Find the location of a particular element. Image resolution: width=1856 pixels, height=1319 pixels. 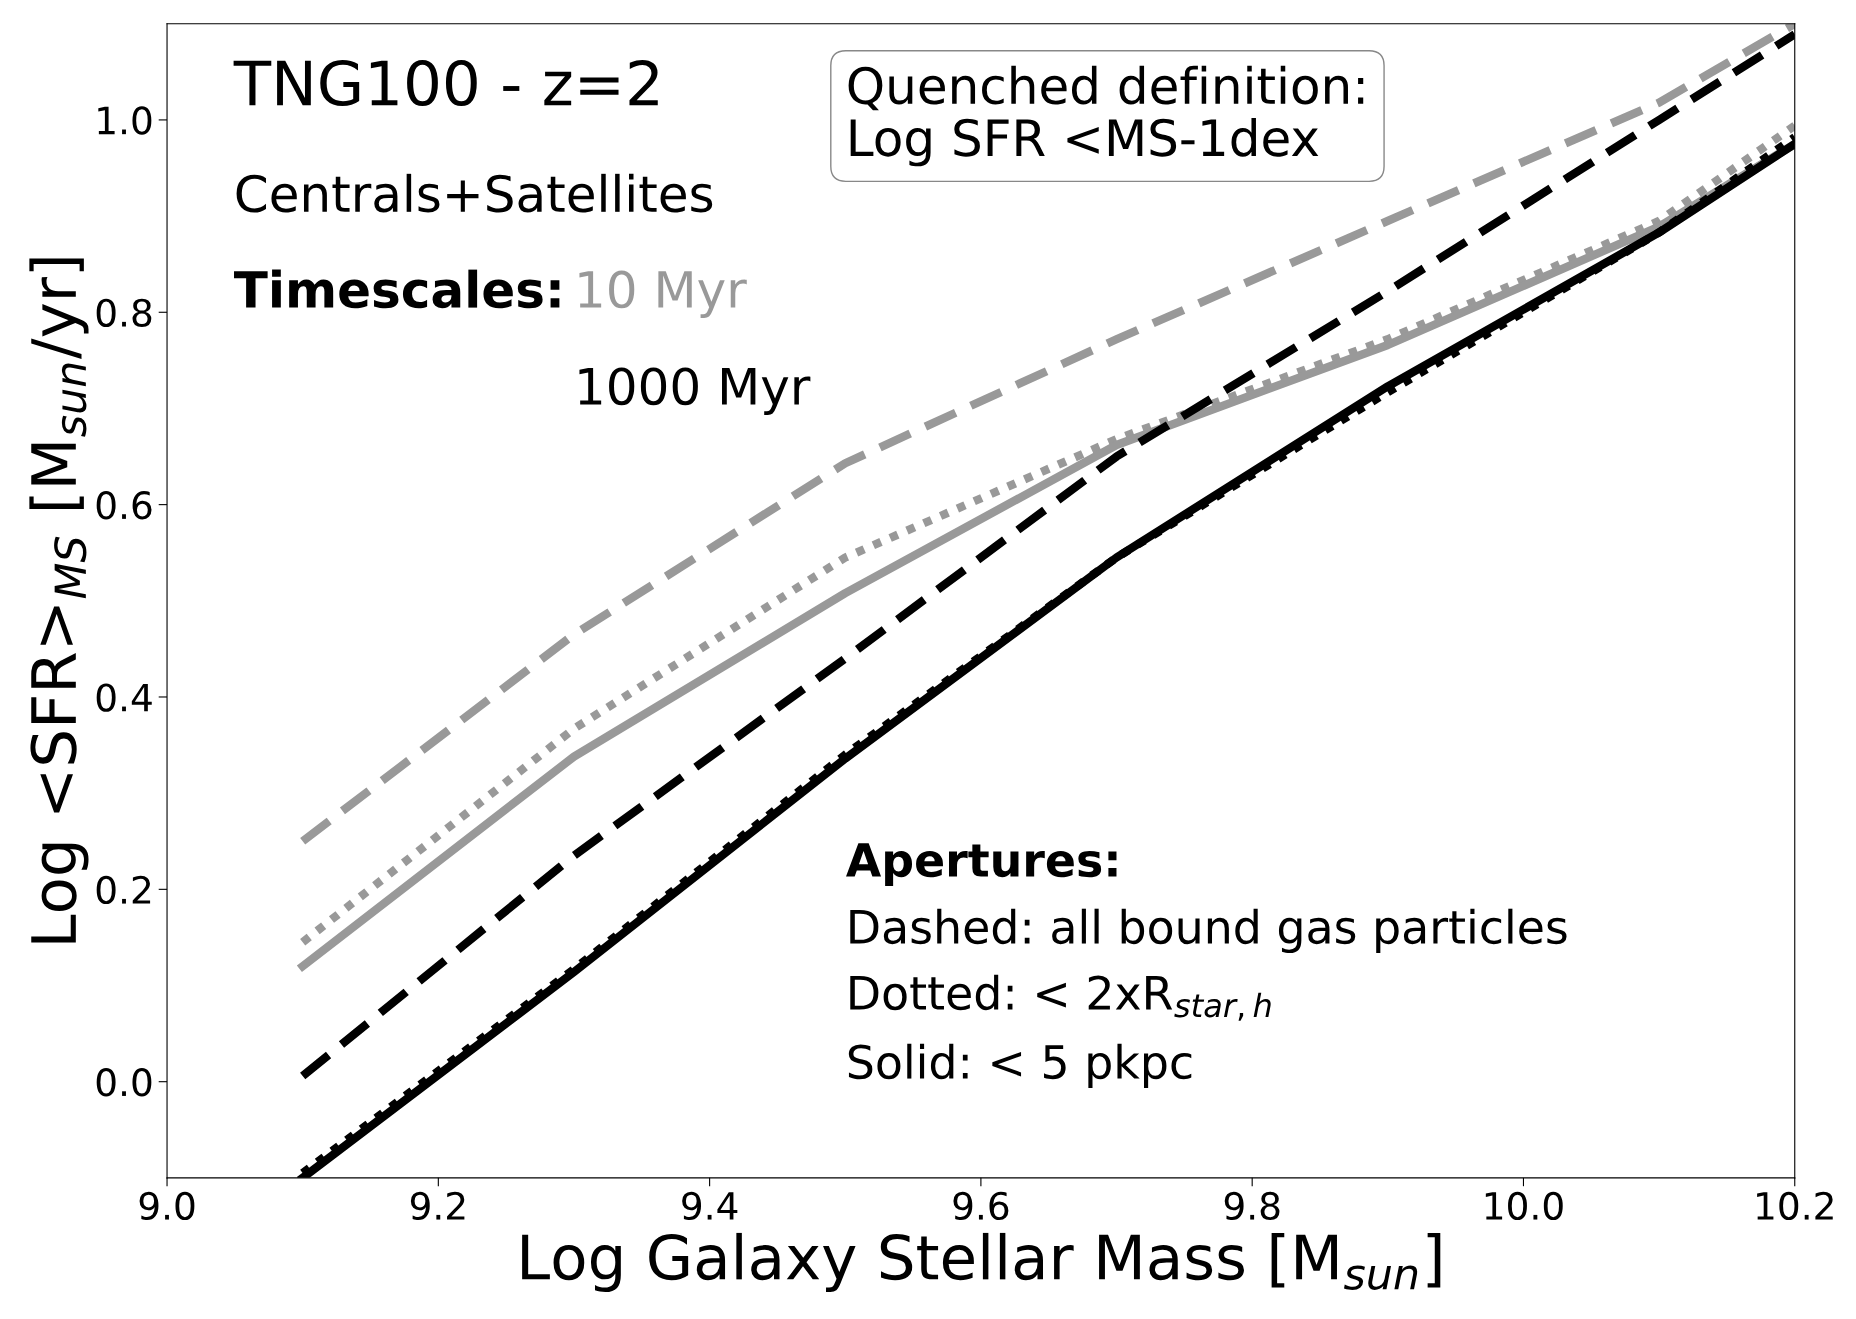

y-tick-label: 0.0 is located at coordinates (124, 1082).